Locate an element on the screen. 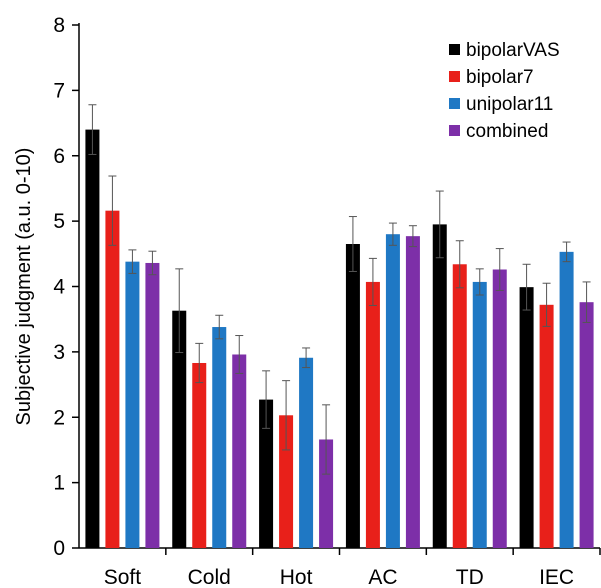 This screenshot has height=588, width=601. x-axis-categories: Soft Cold Hot AC TD IEC is located at coordinates (352, 568).